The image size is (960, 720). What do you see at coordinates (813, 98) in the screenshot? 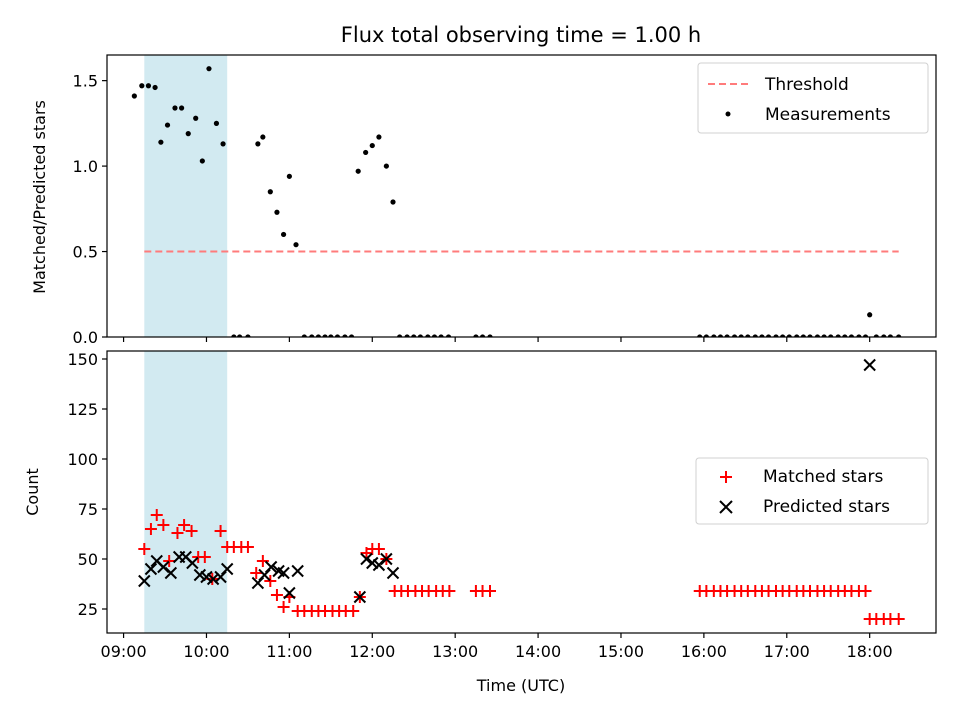
I see `top-legend: Threshold Measurements` at bounding box center [813, 98].